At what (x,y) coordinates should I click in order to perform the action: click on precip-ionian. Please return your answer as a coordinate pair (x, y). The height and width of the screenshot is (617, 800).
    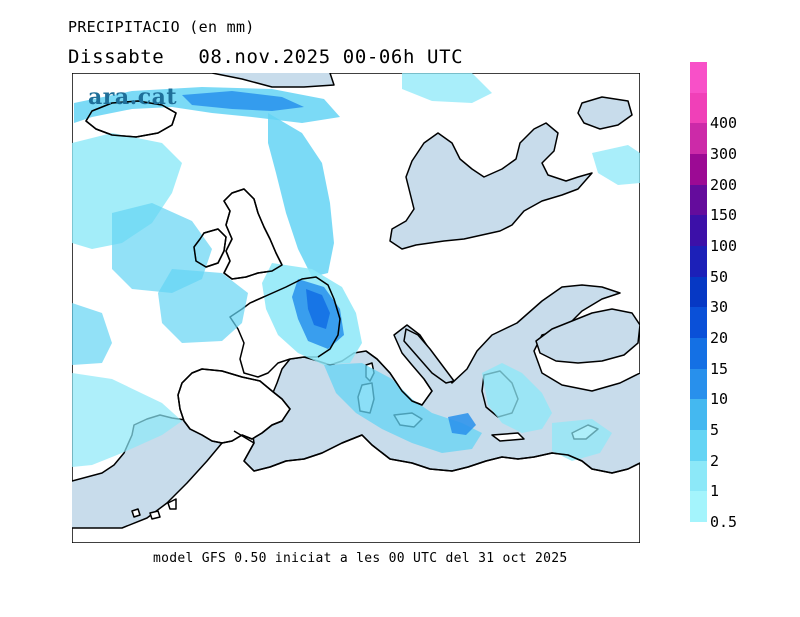
    Looking at the image, I should click on (462, 424).